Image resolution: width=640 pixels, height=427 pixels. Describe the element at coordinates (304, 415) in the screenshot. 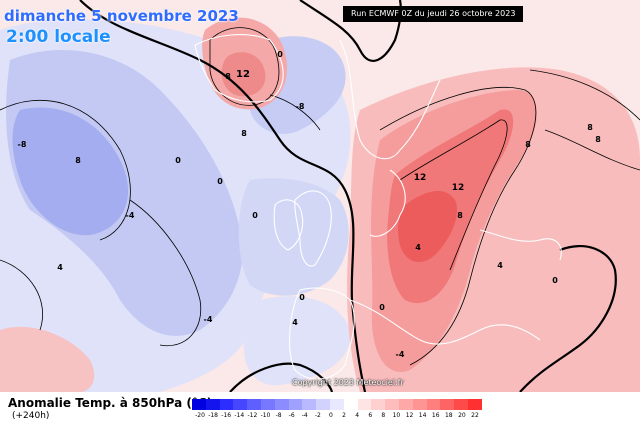

I see `scale-tick-label: -4` at that location.